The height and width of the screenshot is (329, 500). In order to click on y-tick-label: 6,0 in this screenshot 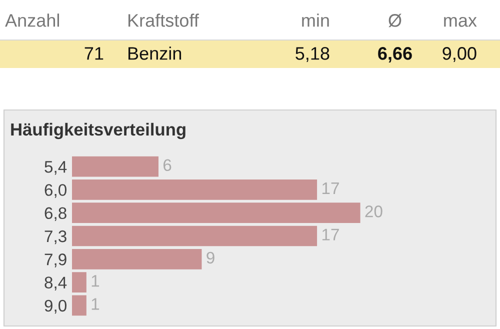, I will do `click(55, 191)`.